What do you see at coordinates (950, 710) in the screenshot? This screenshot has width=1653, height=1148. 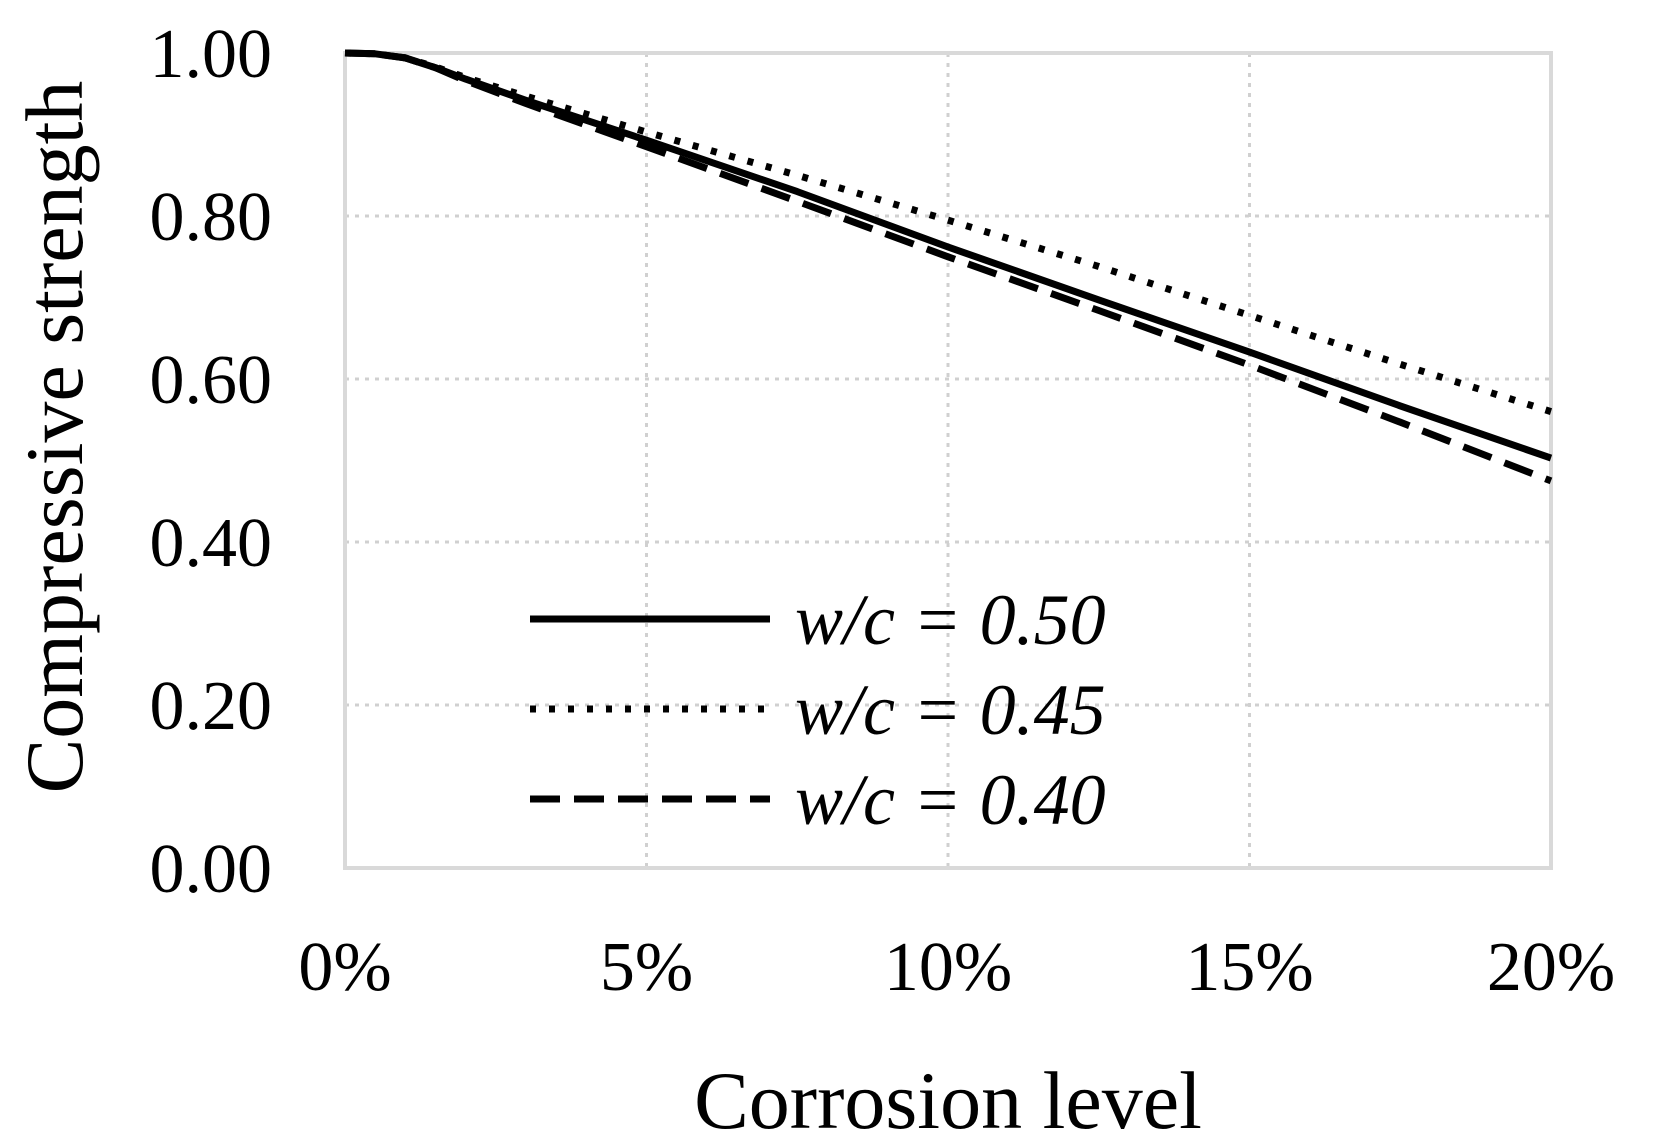 I see `legend-label: w/c = 0.45` at bounding box center [950, 710].